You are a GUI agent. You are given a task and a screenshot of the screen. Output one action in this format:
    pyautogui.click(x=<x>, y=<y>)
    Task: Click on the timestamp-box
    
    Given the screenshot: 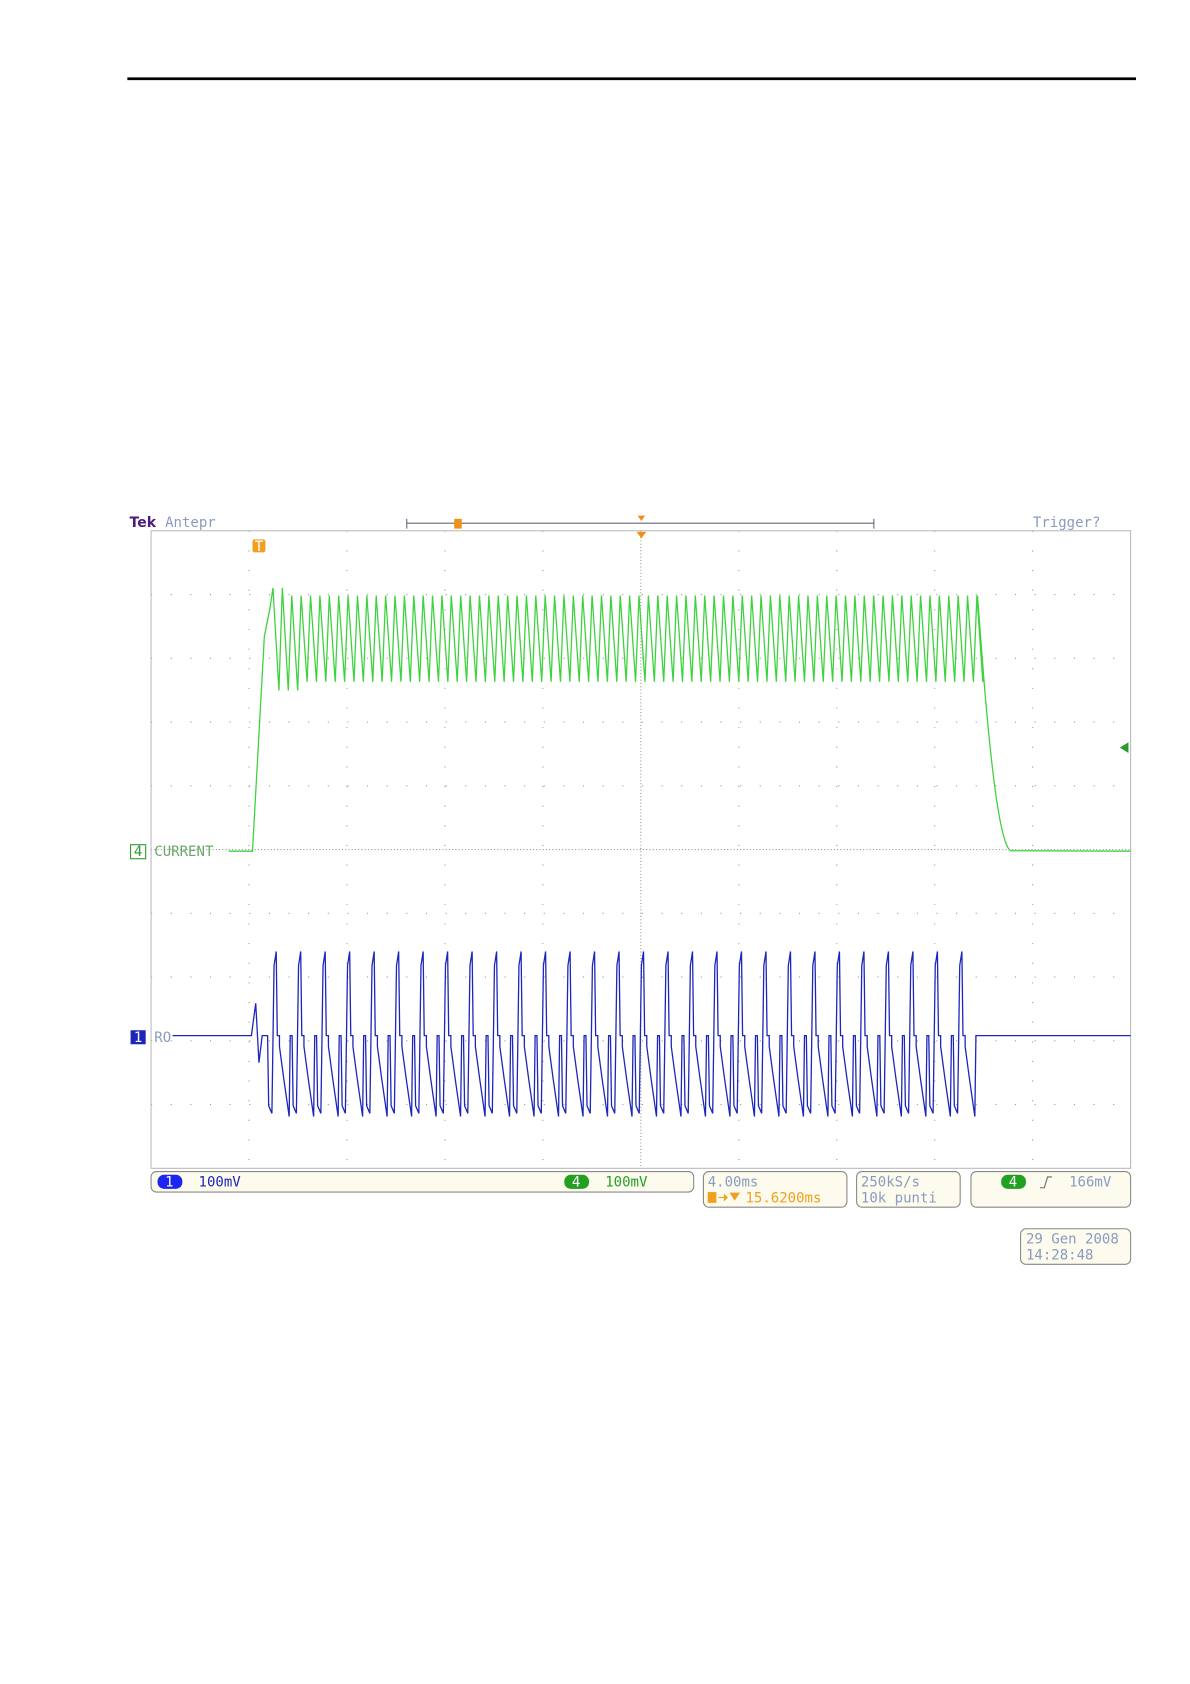 What is the action you would take?
    pyautogui.click(x=1076, y=1246)
    